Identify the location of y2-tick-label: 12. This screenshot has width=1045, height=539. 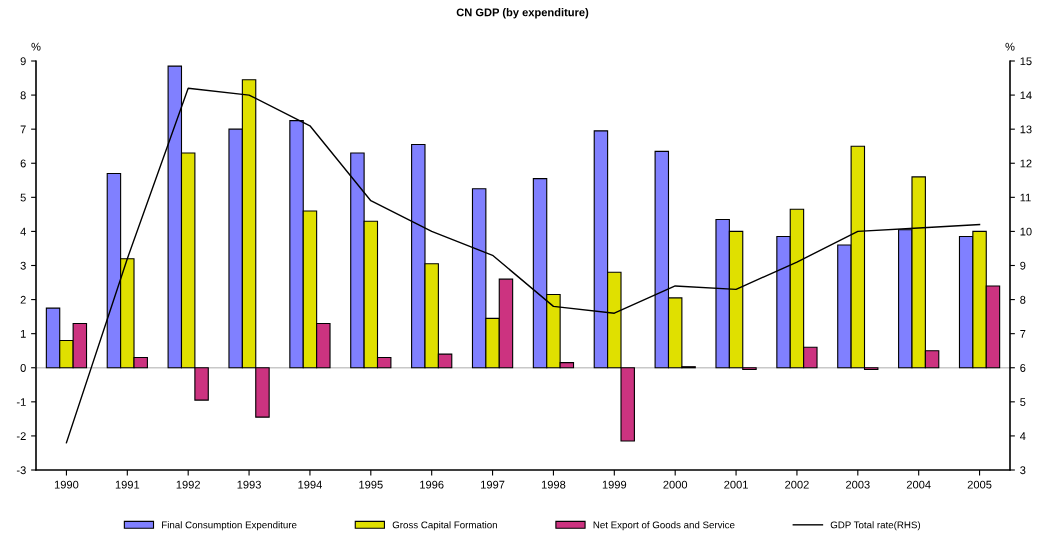
(1026, 163).